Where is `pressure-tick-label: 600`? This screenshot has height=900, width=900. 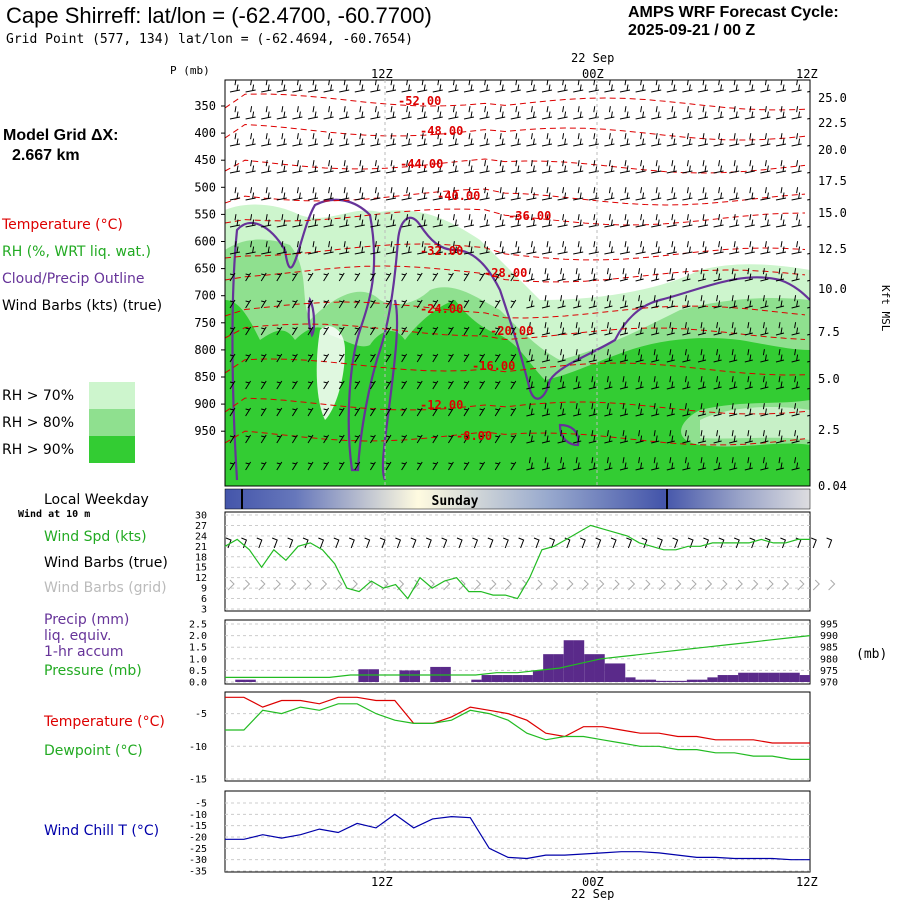 pressure-tick-label: 600 is located at coordinates (205, 242).